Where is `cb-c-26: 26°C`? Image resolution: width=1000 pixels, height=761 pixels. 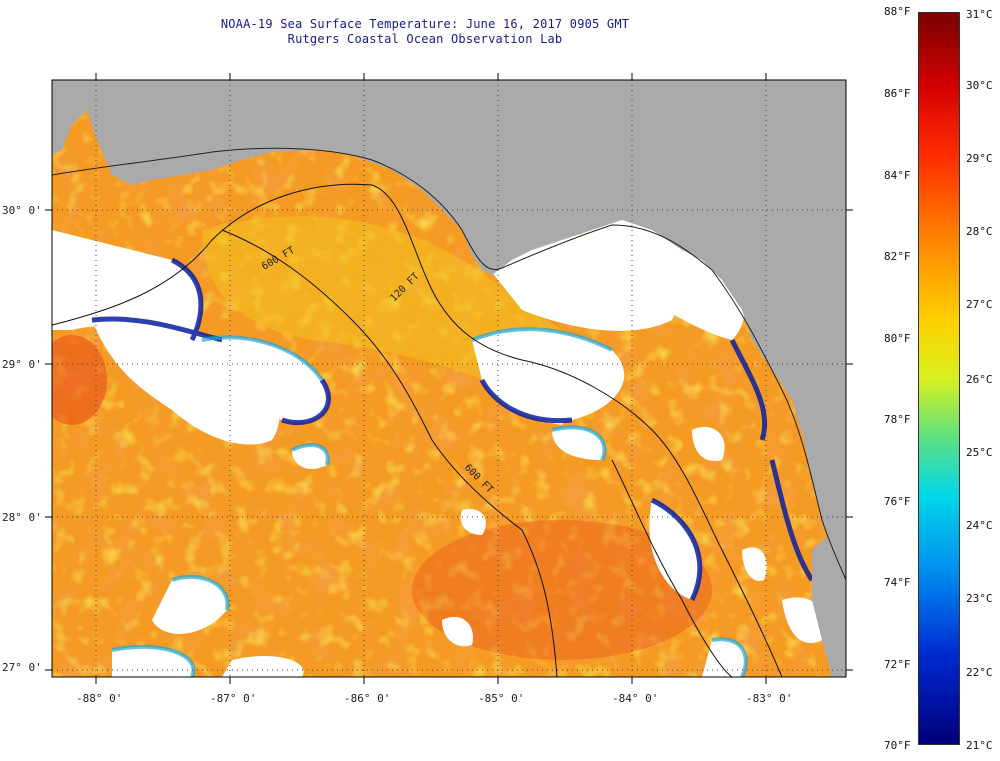
cb-c-26: 26°C is located at coordinates (979, 379).